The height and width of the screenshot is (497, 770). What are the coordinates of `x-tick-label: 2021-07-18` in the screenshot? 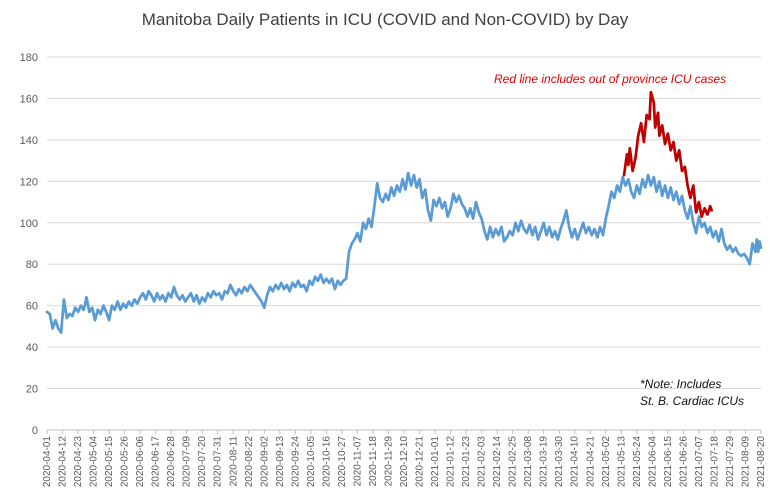 It's located at (714, 462).